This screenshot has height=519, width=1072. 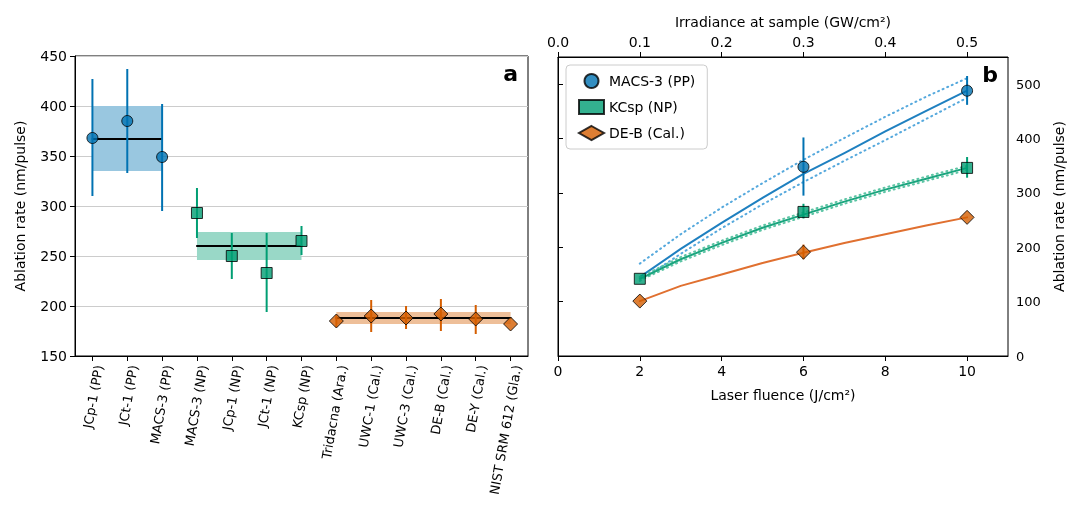 What do you see at coordinates (441, 399) in the screenshot?
I see `x-tick-label: DE-B (Cal.)` at bounding box center [441, 399].